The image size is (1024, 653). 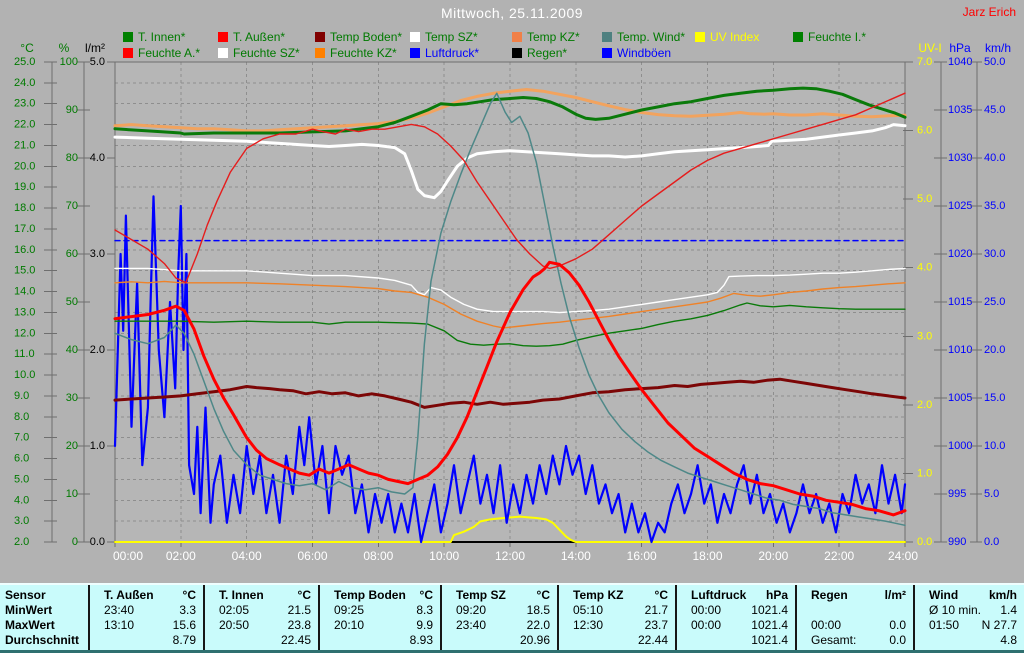 What do you see at coordinates (366, 37) in the screenshot?
I see `legend-label: Temp Boden*` at bounding box center [366, 37].